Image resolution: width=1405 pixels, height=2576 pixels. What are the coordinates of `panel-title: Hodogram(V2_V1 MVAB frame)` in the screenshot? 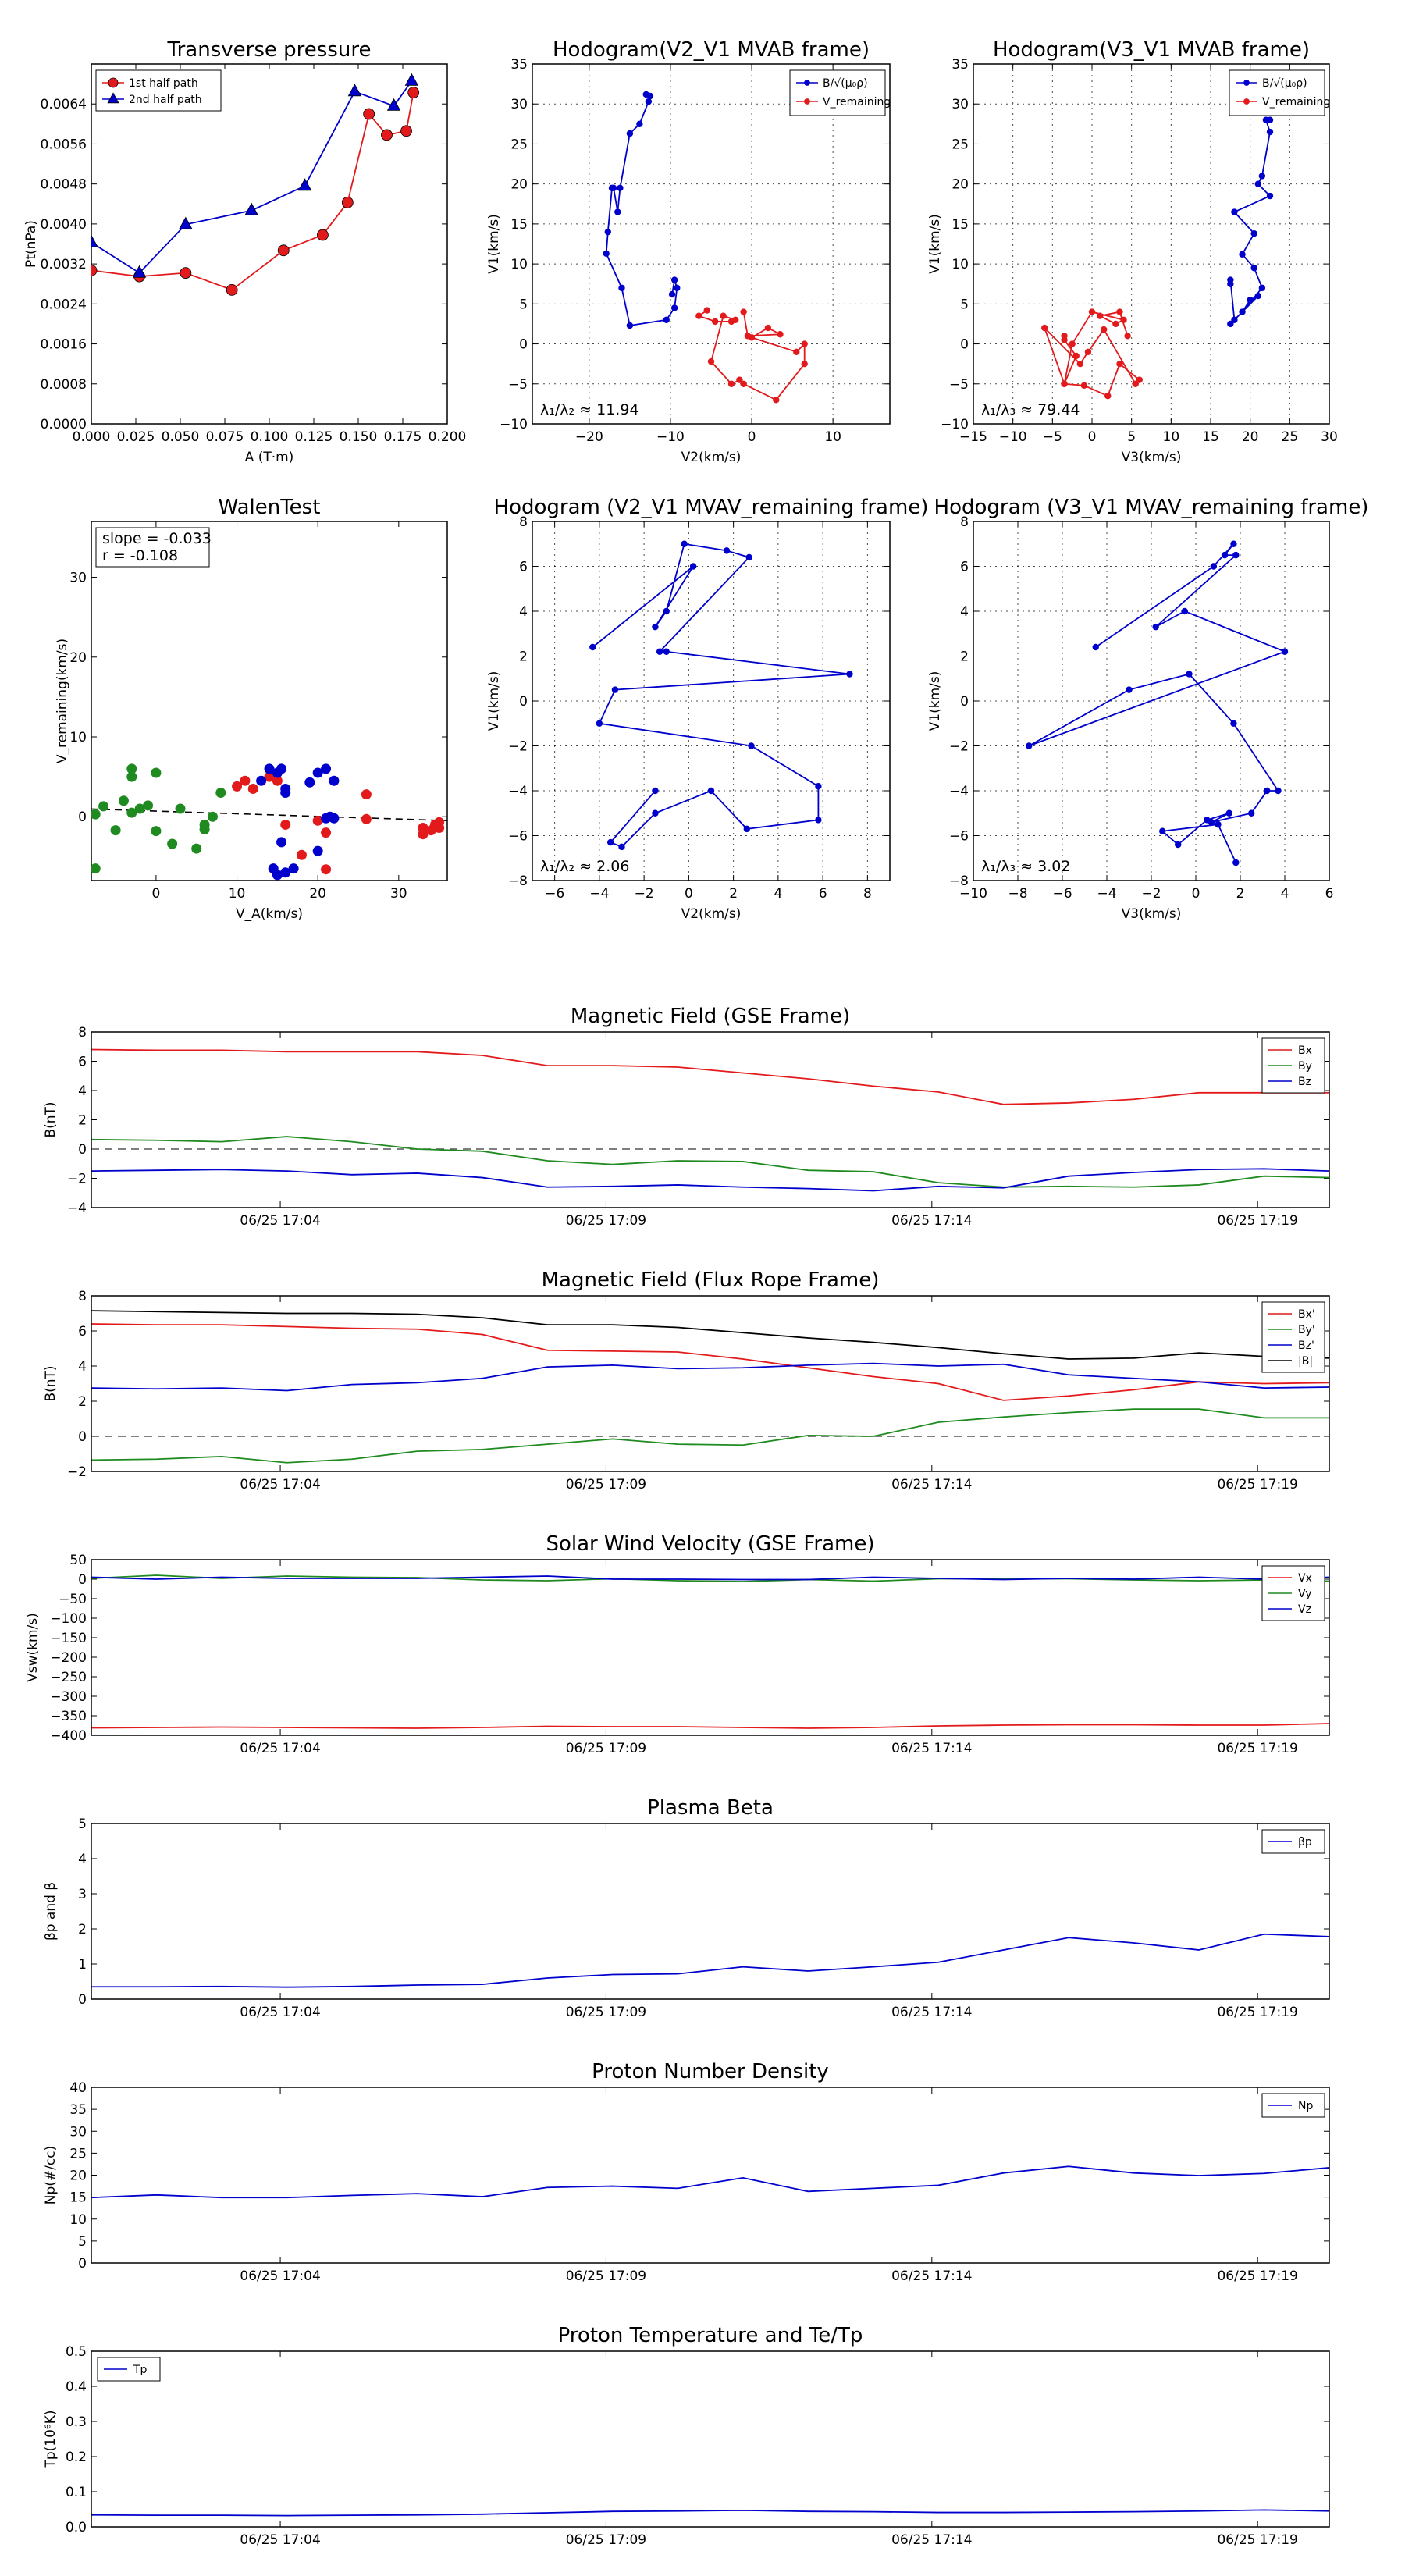 It's located at (712, 50).